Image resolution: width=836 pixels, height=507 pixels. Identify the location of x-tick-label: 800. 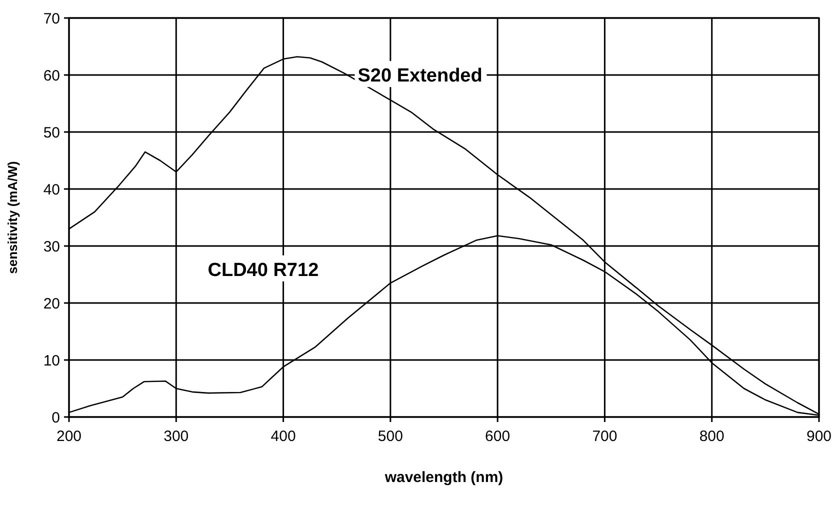
(711, 436).